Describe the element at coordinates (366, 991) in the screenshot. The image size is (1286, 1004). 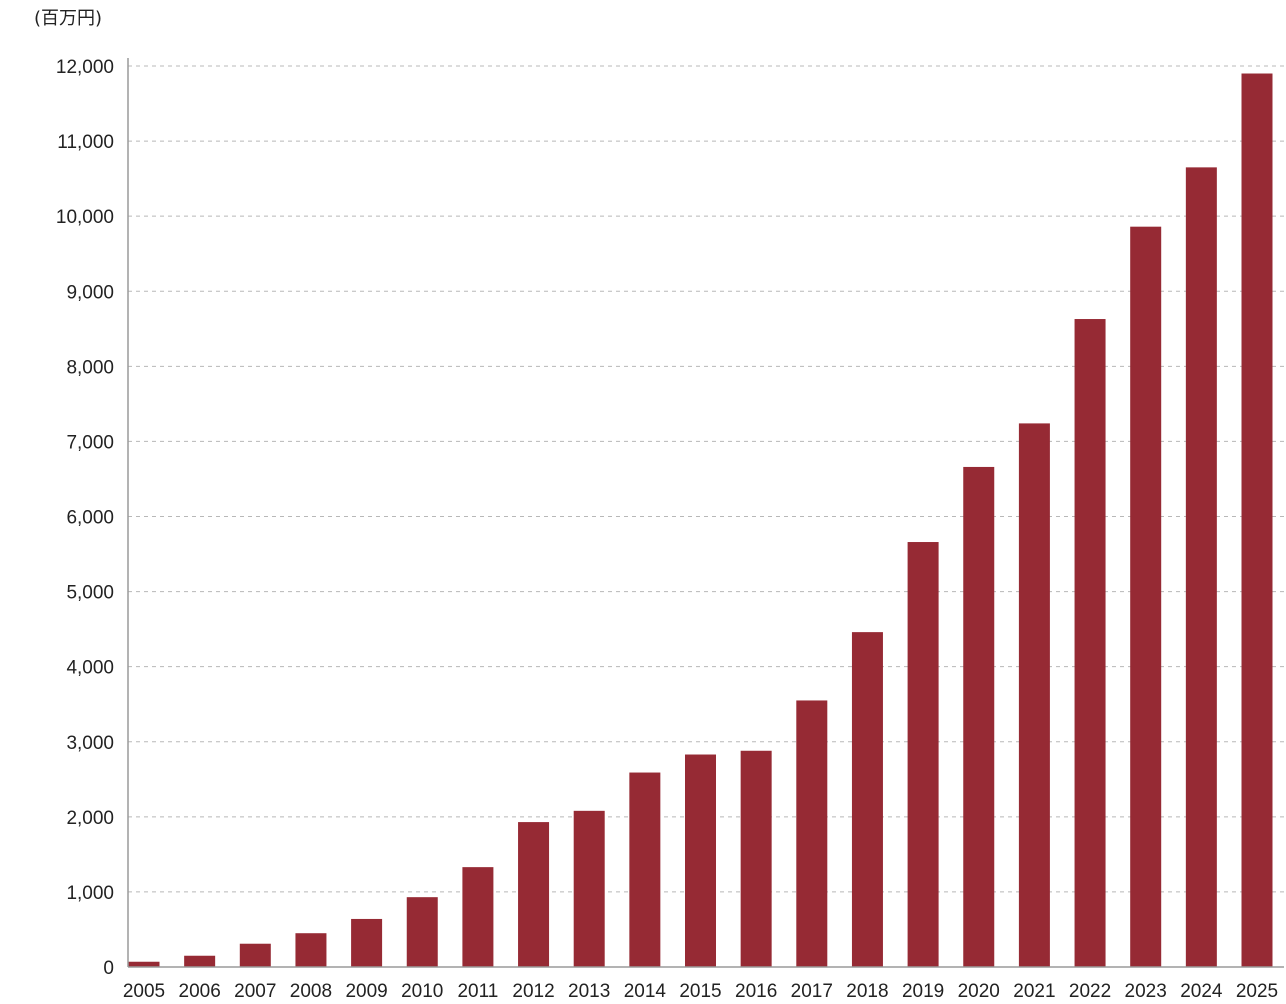
I see `x-tick-label: 2009` at that location.